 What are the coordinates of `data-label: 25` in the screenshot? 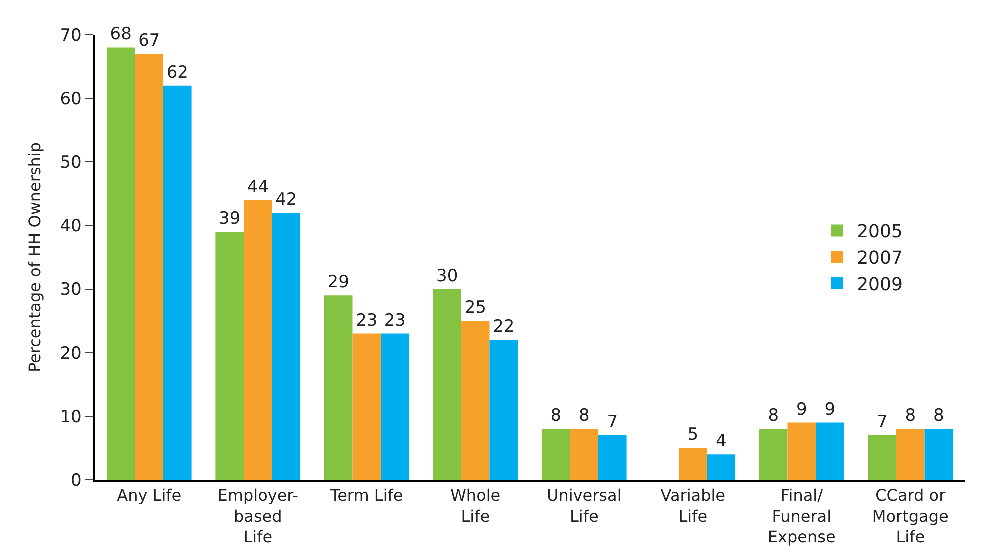 It's located at (475, 308).